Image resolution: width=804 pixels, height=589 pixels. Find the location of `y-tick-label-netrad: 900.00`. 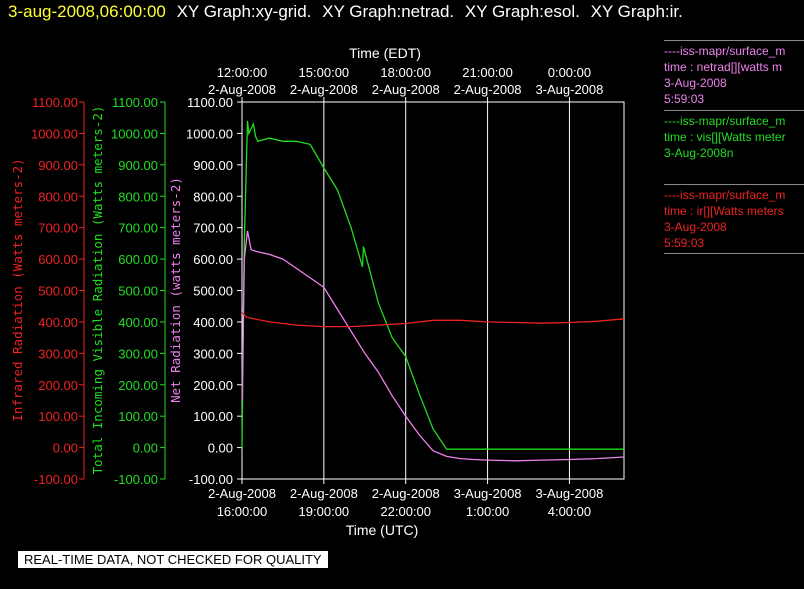

y-tick-label-netrad: 900.00 is located at coordinates (213, 165).